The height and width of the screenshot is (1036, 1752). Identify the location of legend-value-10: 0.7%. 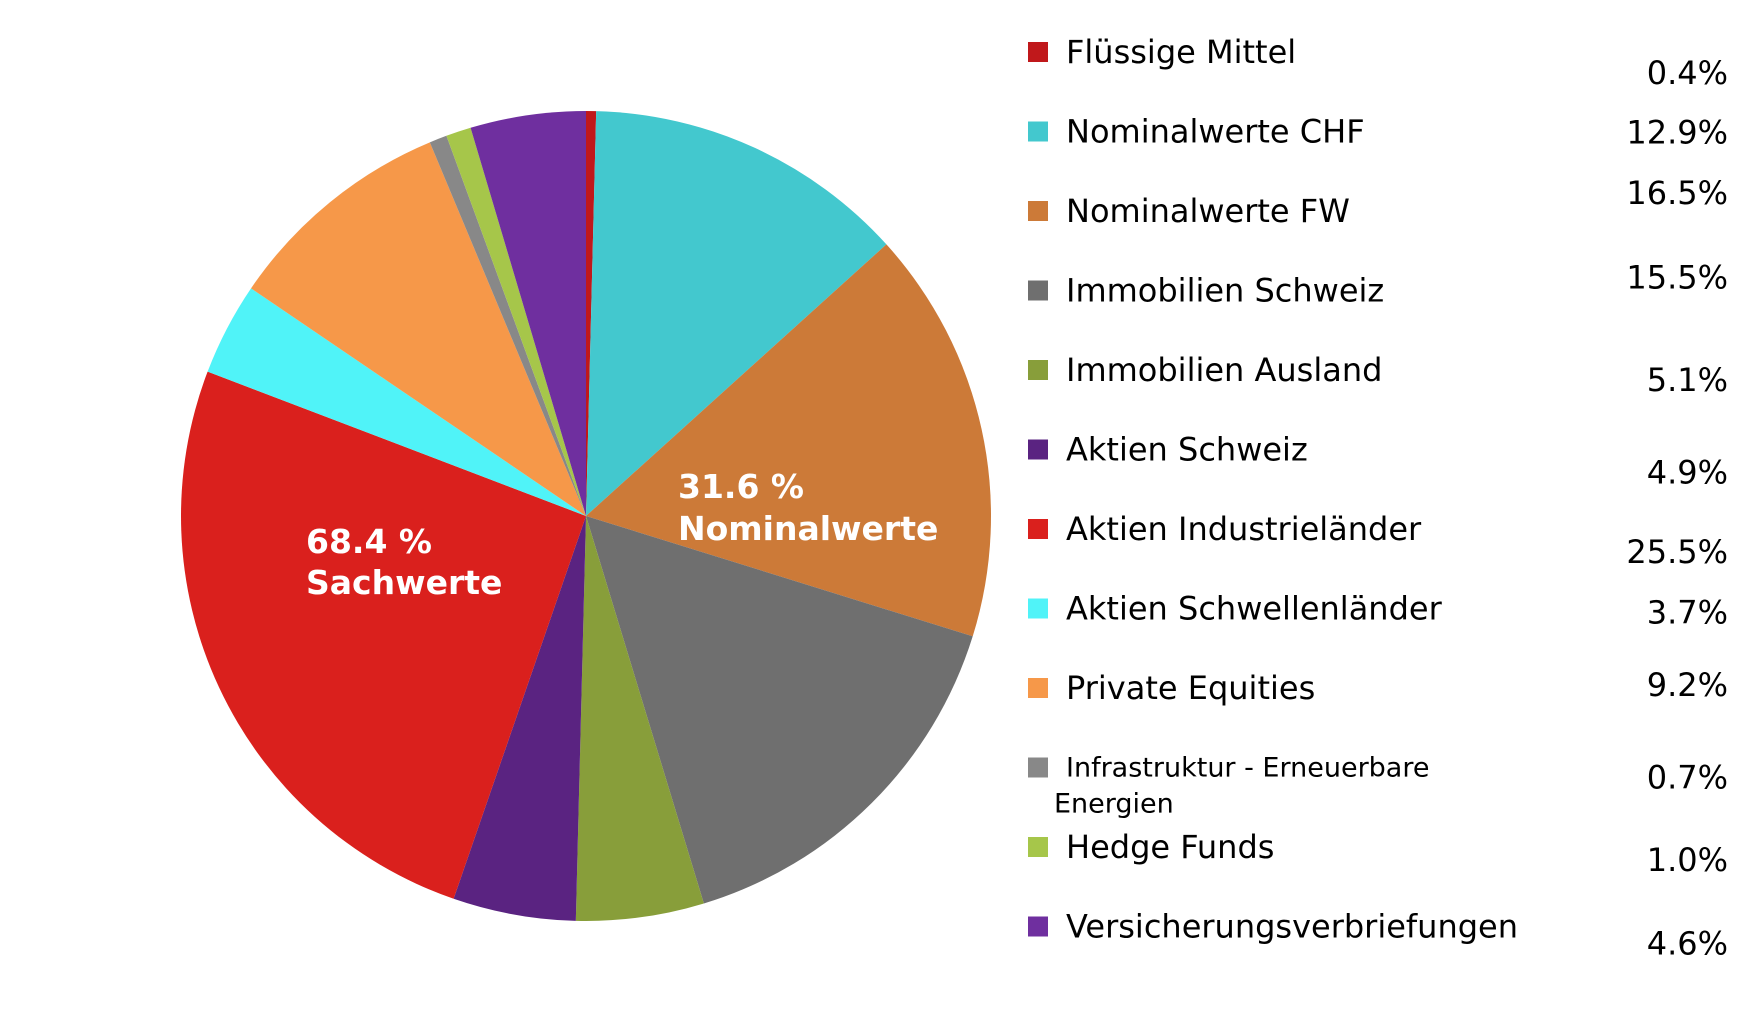
(1687, 778).